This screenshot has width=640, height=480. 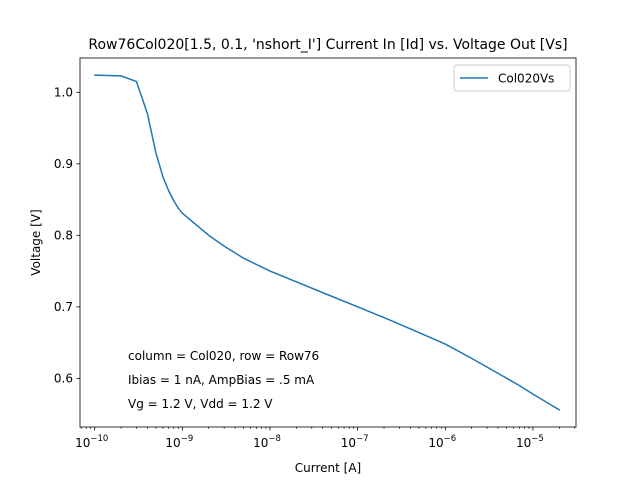 I want to click on legend-label-col020vs: Col020Vs, so click(x=526, y=79).